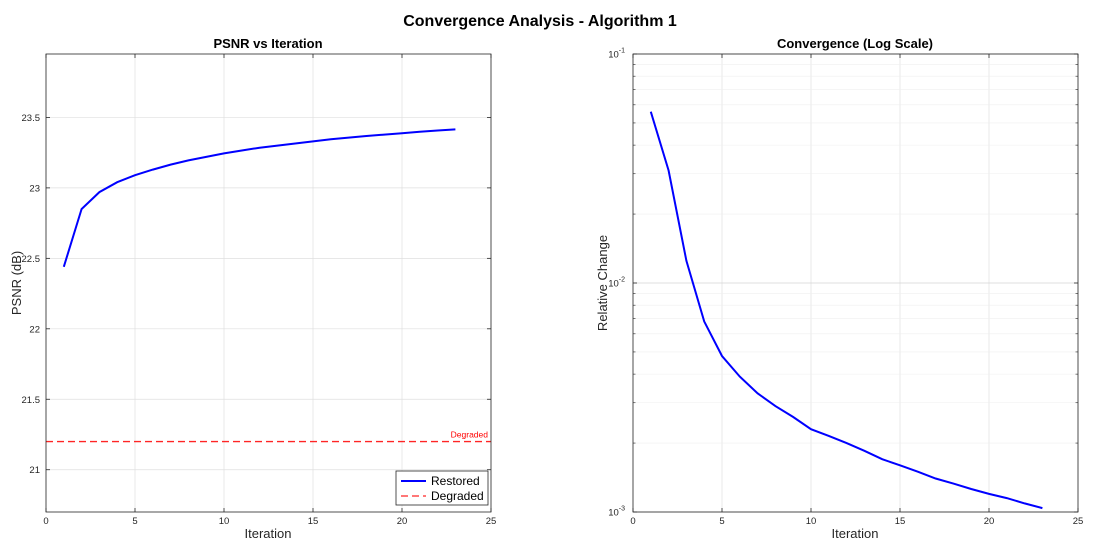 This screenshot has width=1096, height=554. I want to click on psnr-y-tick-label: 23, so click(34, 188).